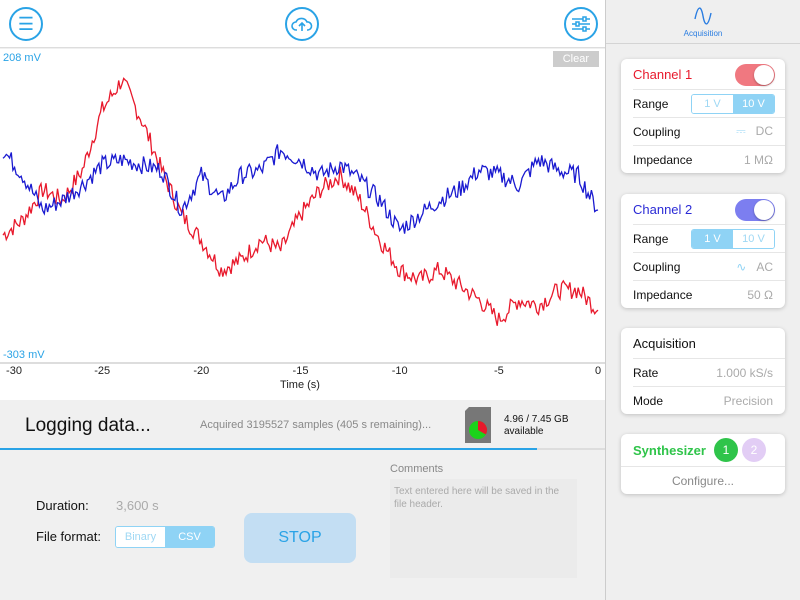  Describe the element at coordinates (300, 538) in the screenshot. I see `stop-button: STOP` at that location.